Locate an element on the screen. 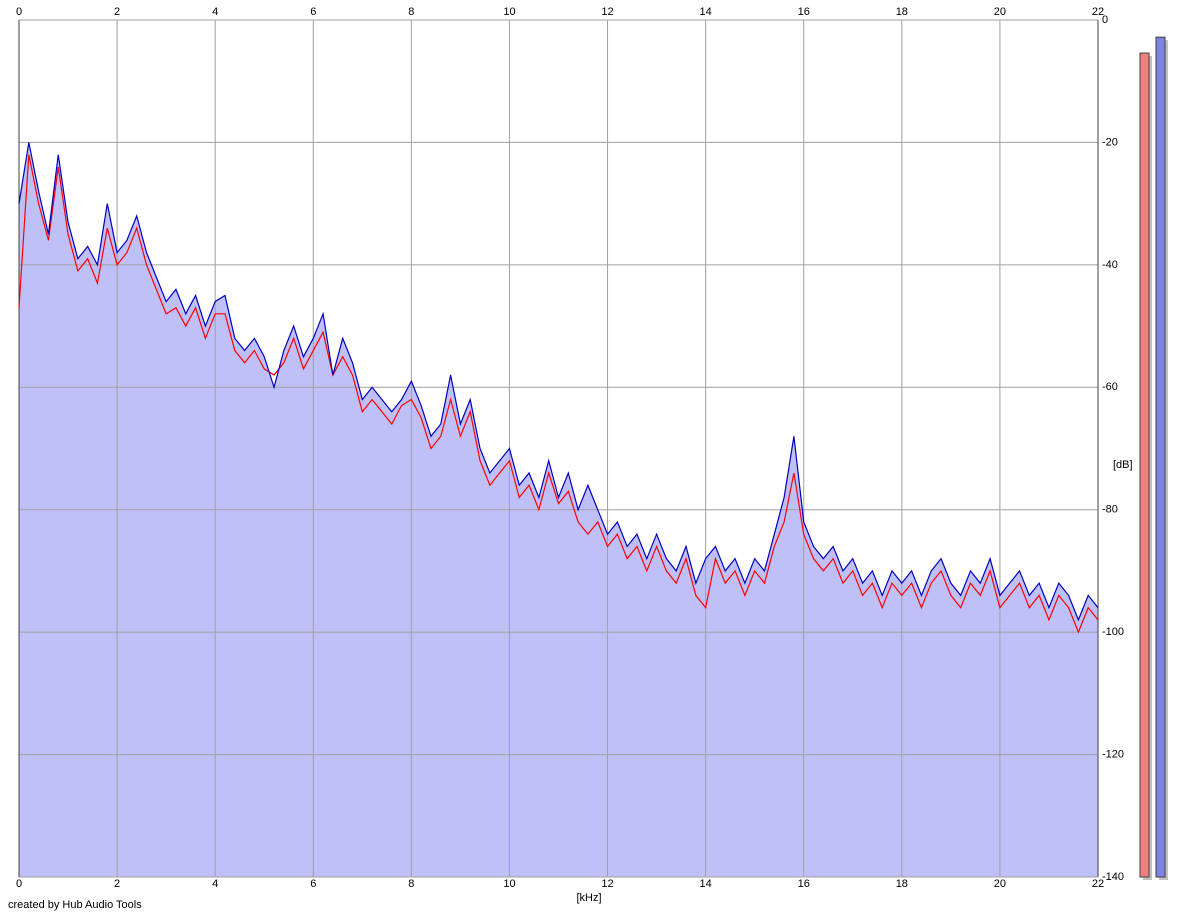 This screenshot has height=917, width=1180. y-tick-label: 0 is located at coordinates (1105, 20).